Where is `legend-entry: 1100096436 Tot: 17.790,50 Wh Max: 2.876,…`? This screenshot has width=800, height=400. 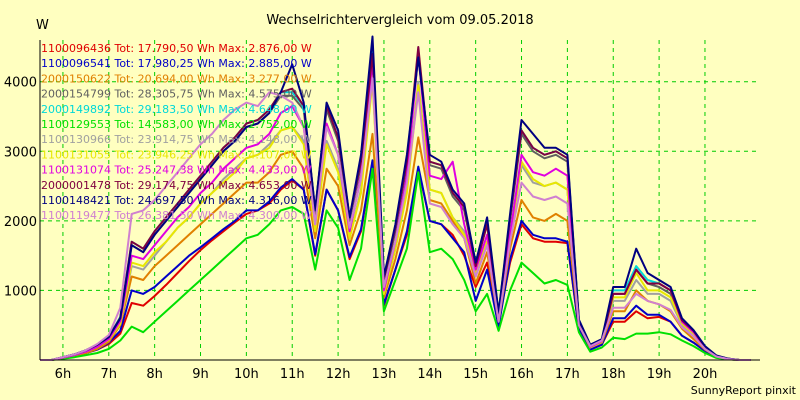
legend-entry: 1100096436 Tot: 17.790,50 Wh Max: 2.876,… is located at coordinates (176, 48).